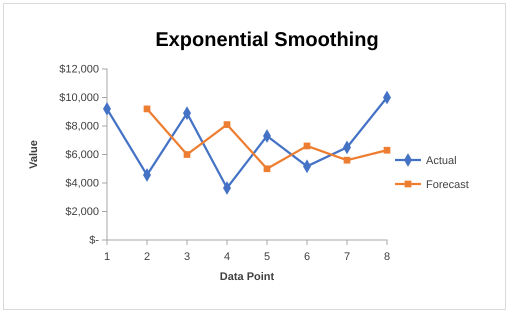 Image resolution: width=510 pixels, height=314 pixels. Describe the element at coordinates (347, 257) in the screenshot. I see `x-tick-label: 7` at that location.